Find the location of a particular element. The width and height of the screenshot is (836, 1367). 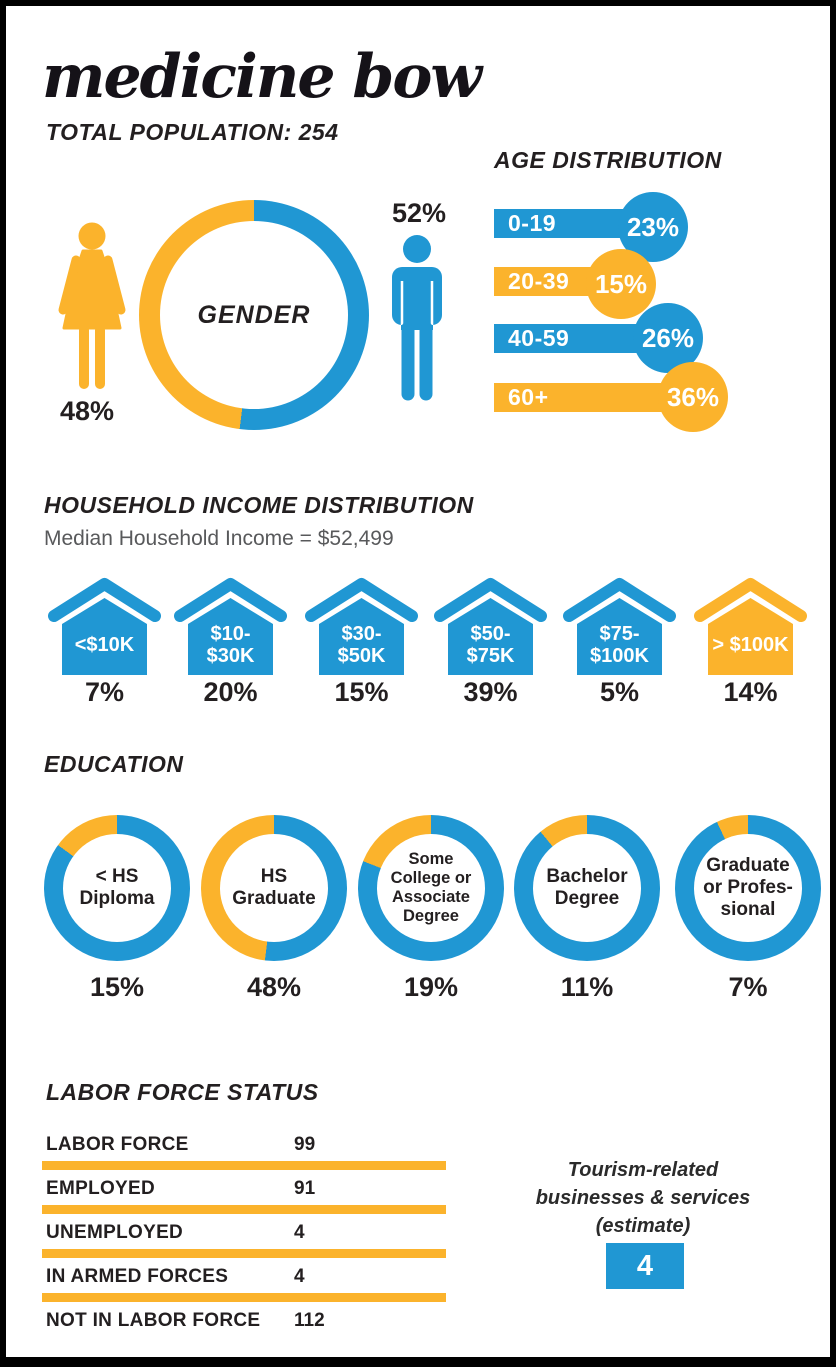

house-icon-10-30k: $10- $30K is located at coordinates (230, 623).